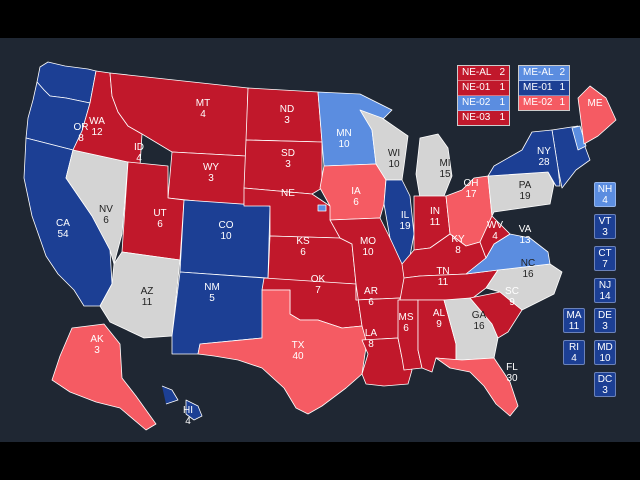  Describe the element at coordinates (483, 103) in the screenshot. I see `district-row-ne-02: NE-02 1` at that location.